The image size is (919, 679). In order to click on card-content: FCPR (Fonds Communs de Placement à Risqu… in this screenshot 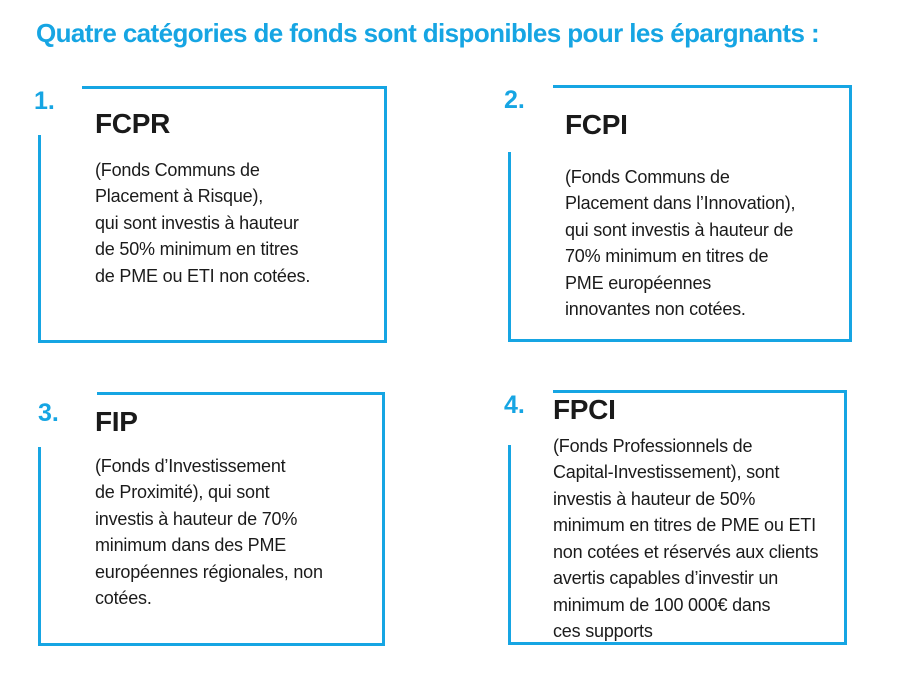, I will do `click(212, 198)`.